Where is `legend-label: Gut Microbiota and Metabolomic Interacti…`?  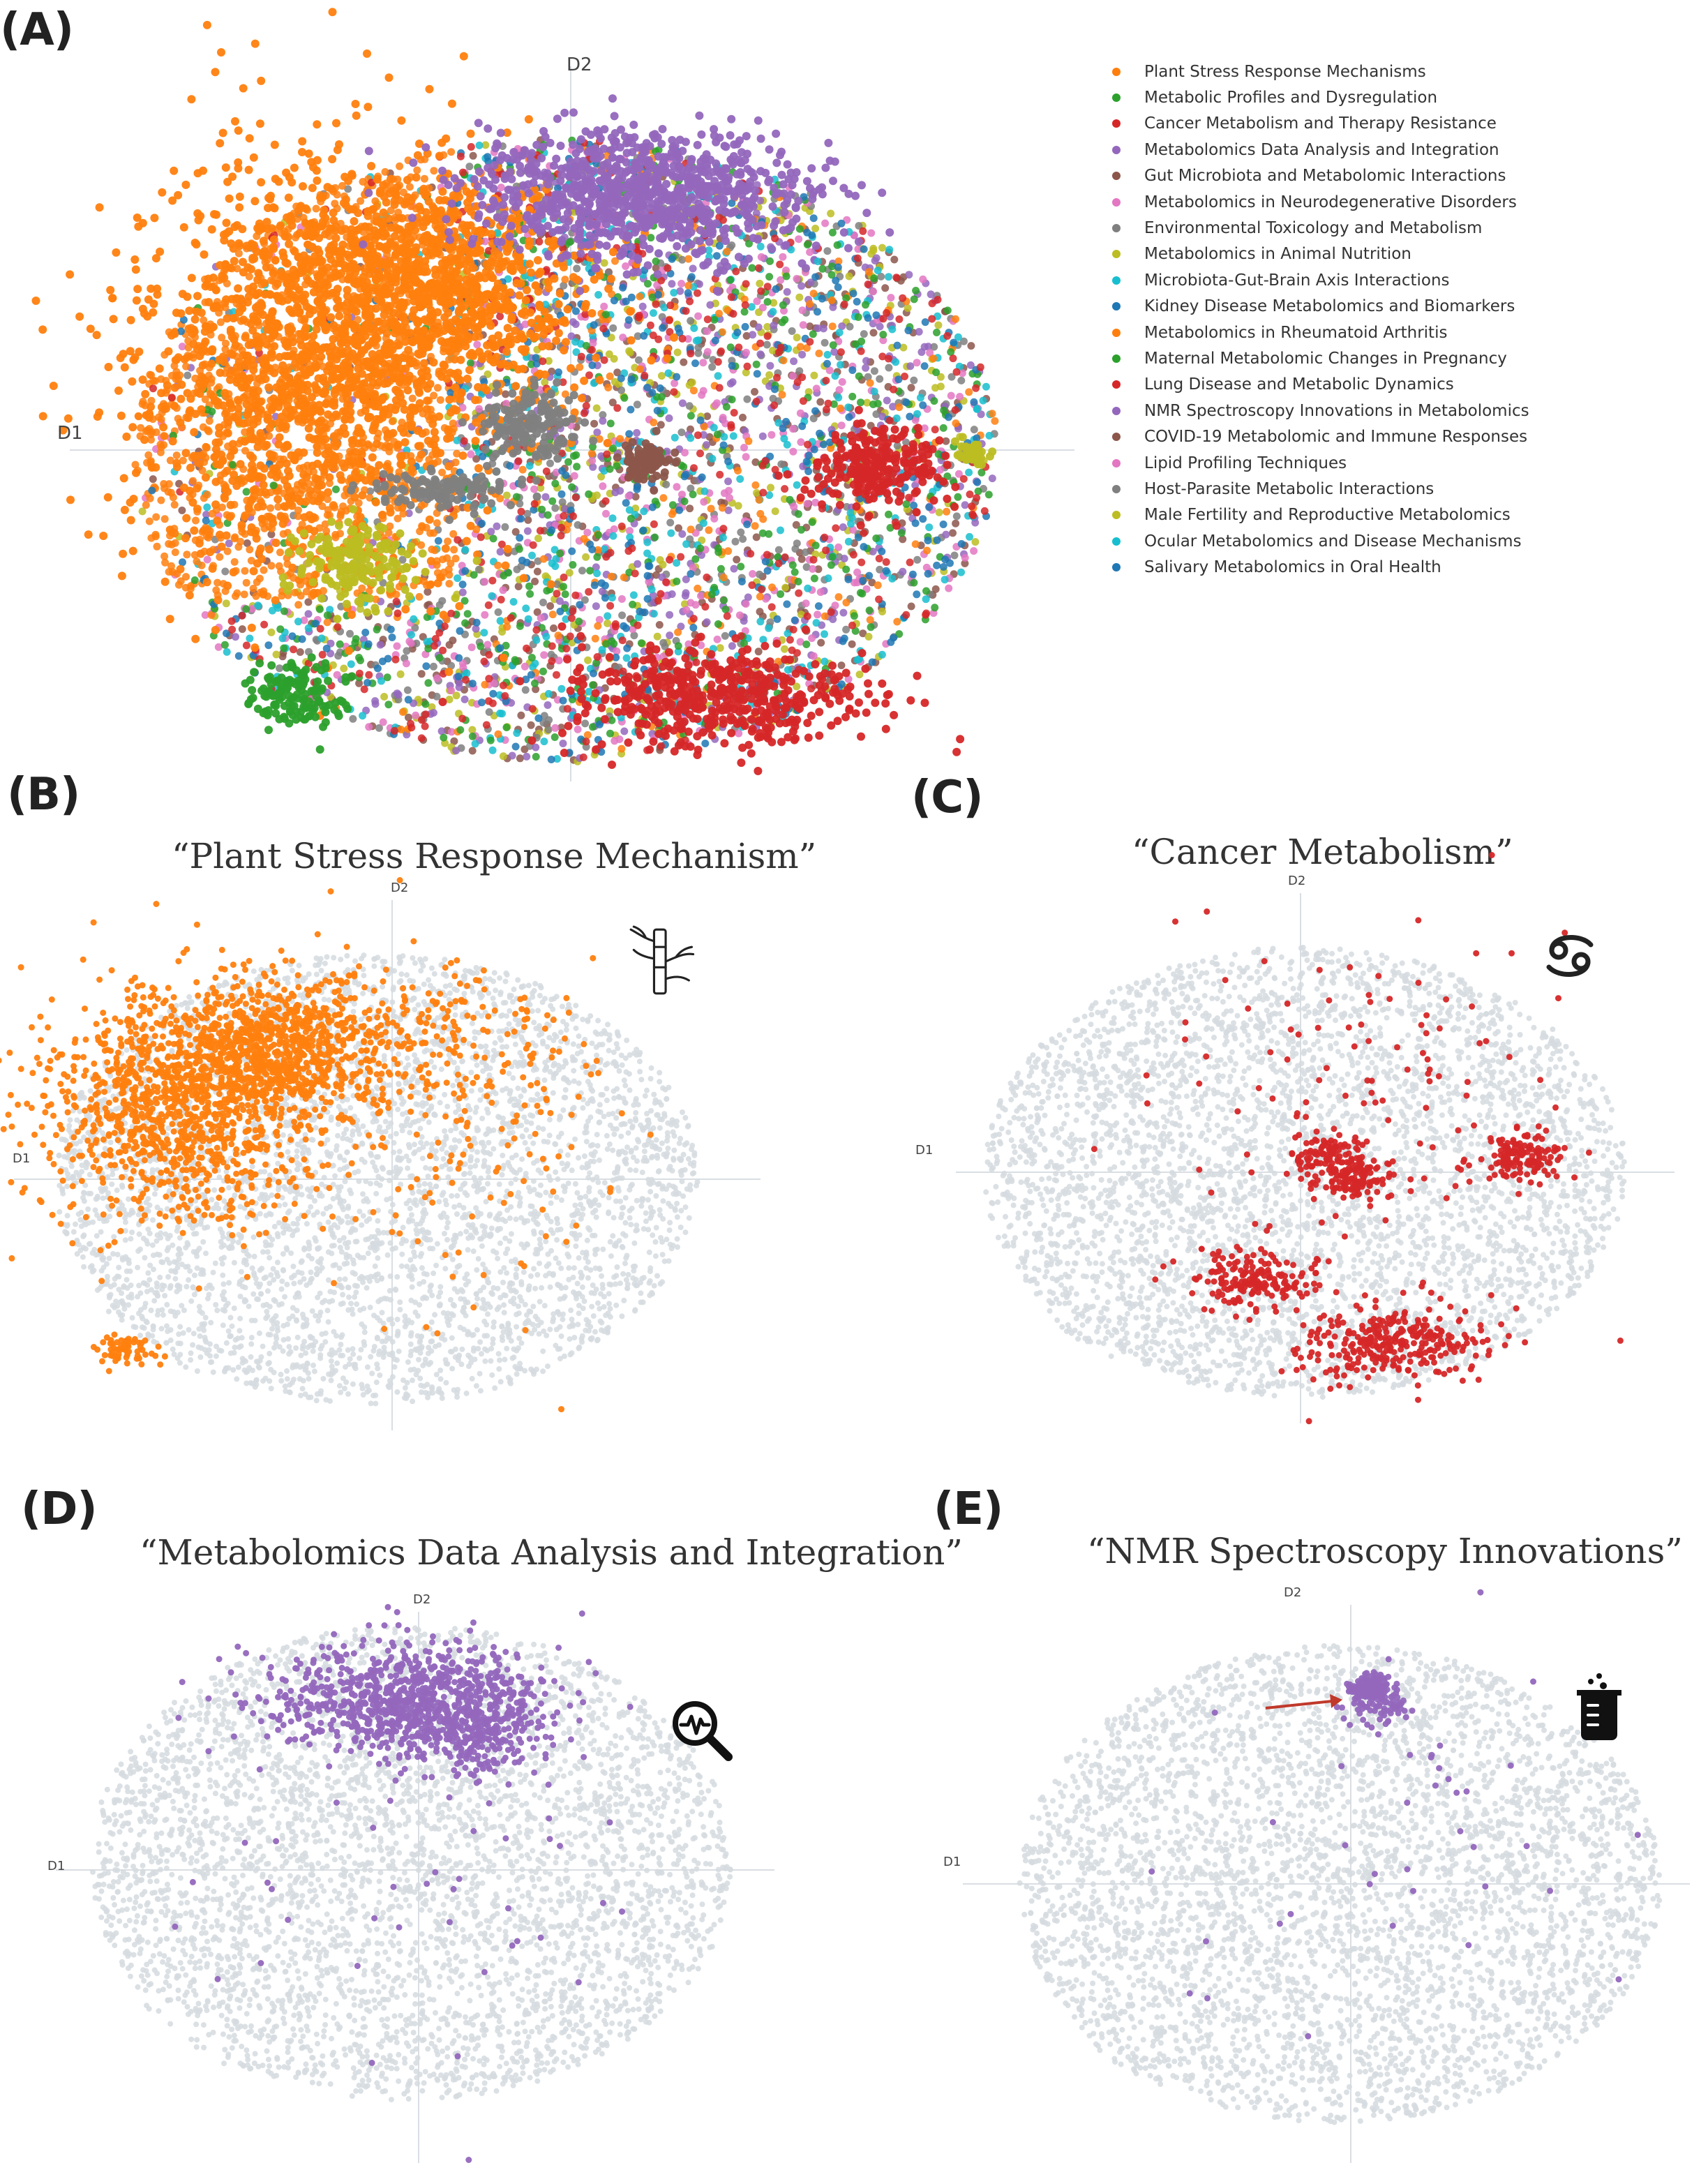
legend-label: Gut Microbiota and Metabolomic Interacti… is located at coordinates (1325, 176).